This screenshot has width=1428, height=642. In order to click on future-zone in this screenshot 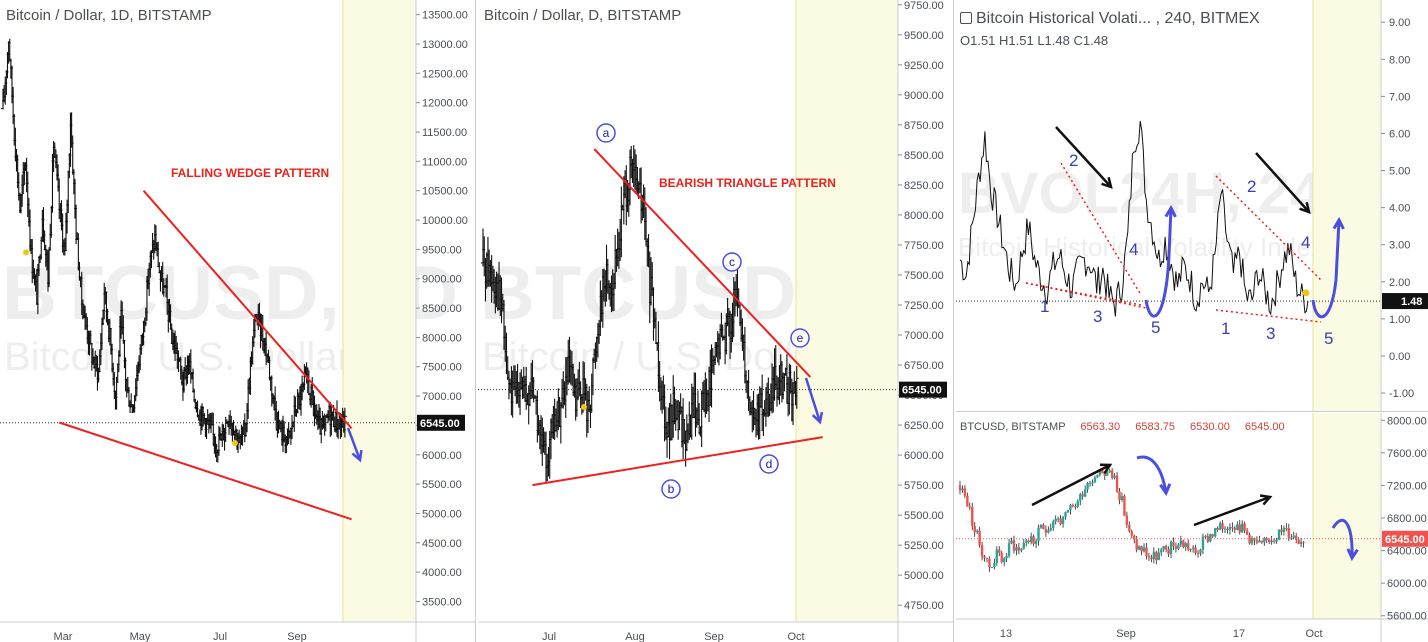, I will do `click(1347, 516)`.